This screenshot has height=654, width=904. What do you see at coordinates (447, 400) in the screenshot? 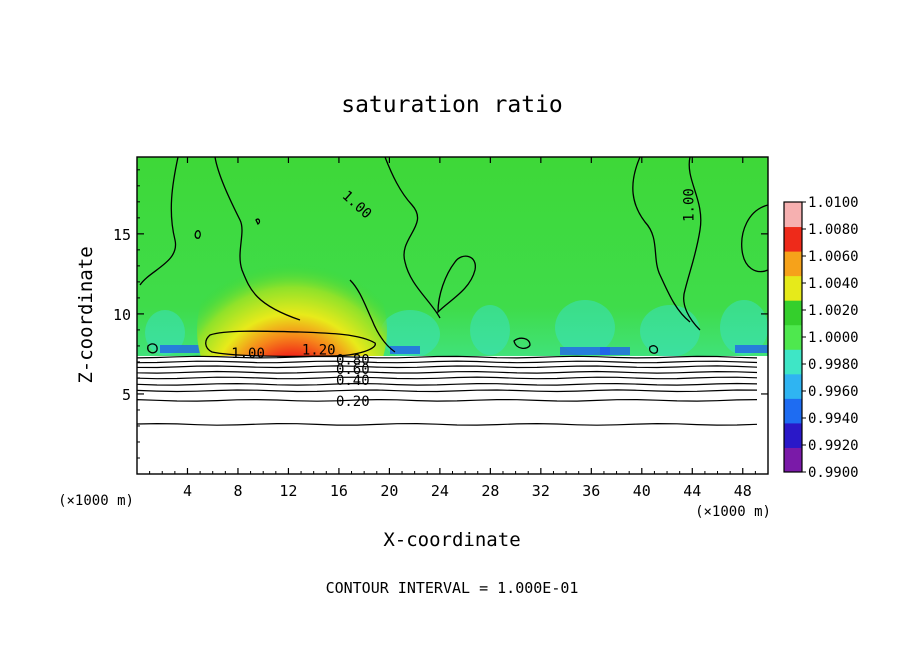
I see `contour-line-0.2` at bounding box center [447, 400].